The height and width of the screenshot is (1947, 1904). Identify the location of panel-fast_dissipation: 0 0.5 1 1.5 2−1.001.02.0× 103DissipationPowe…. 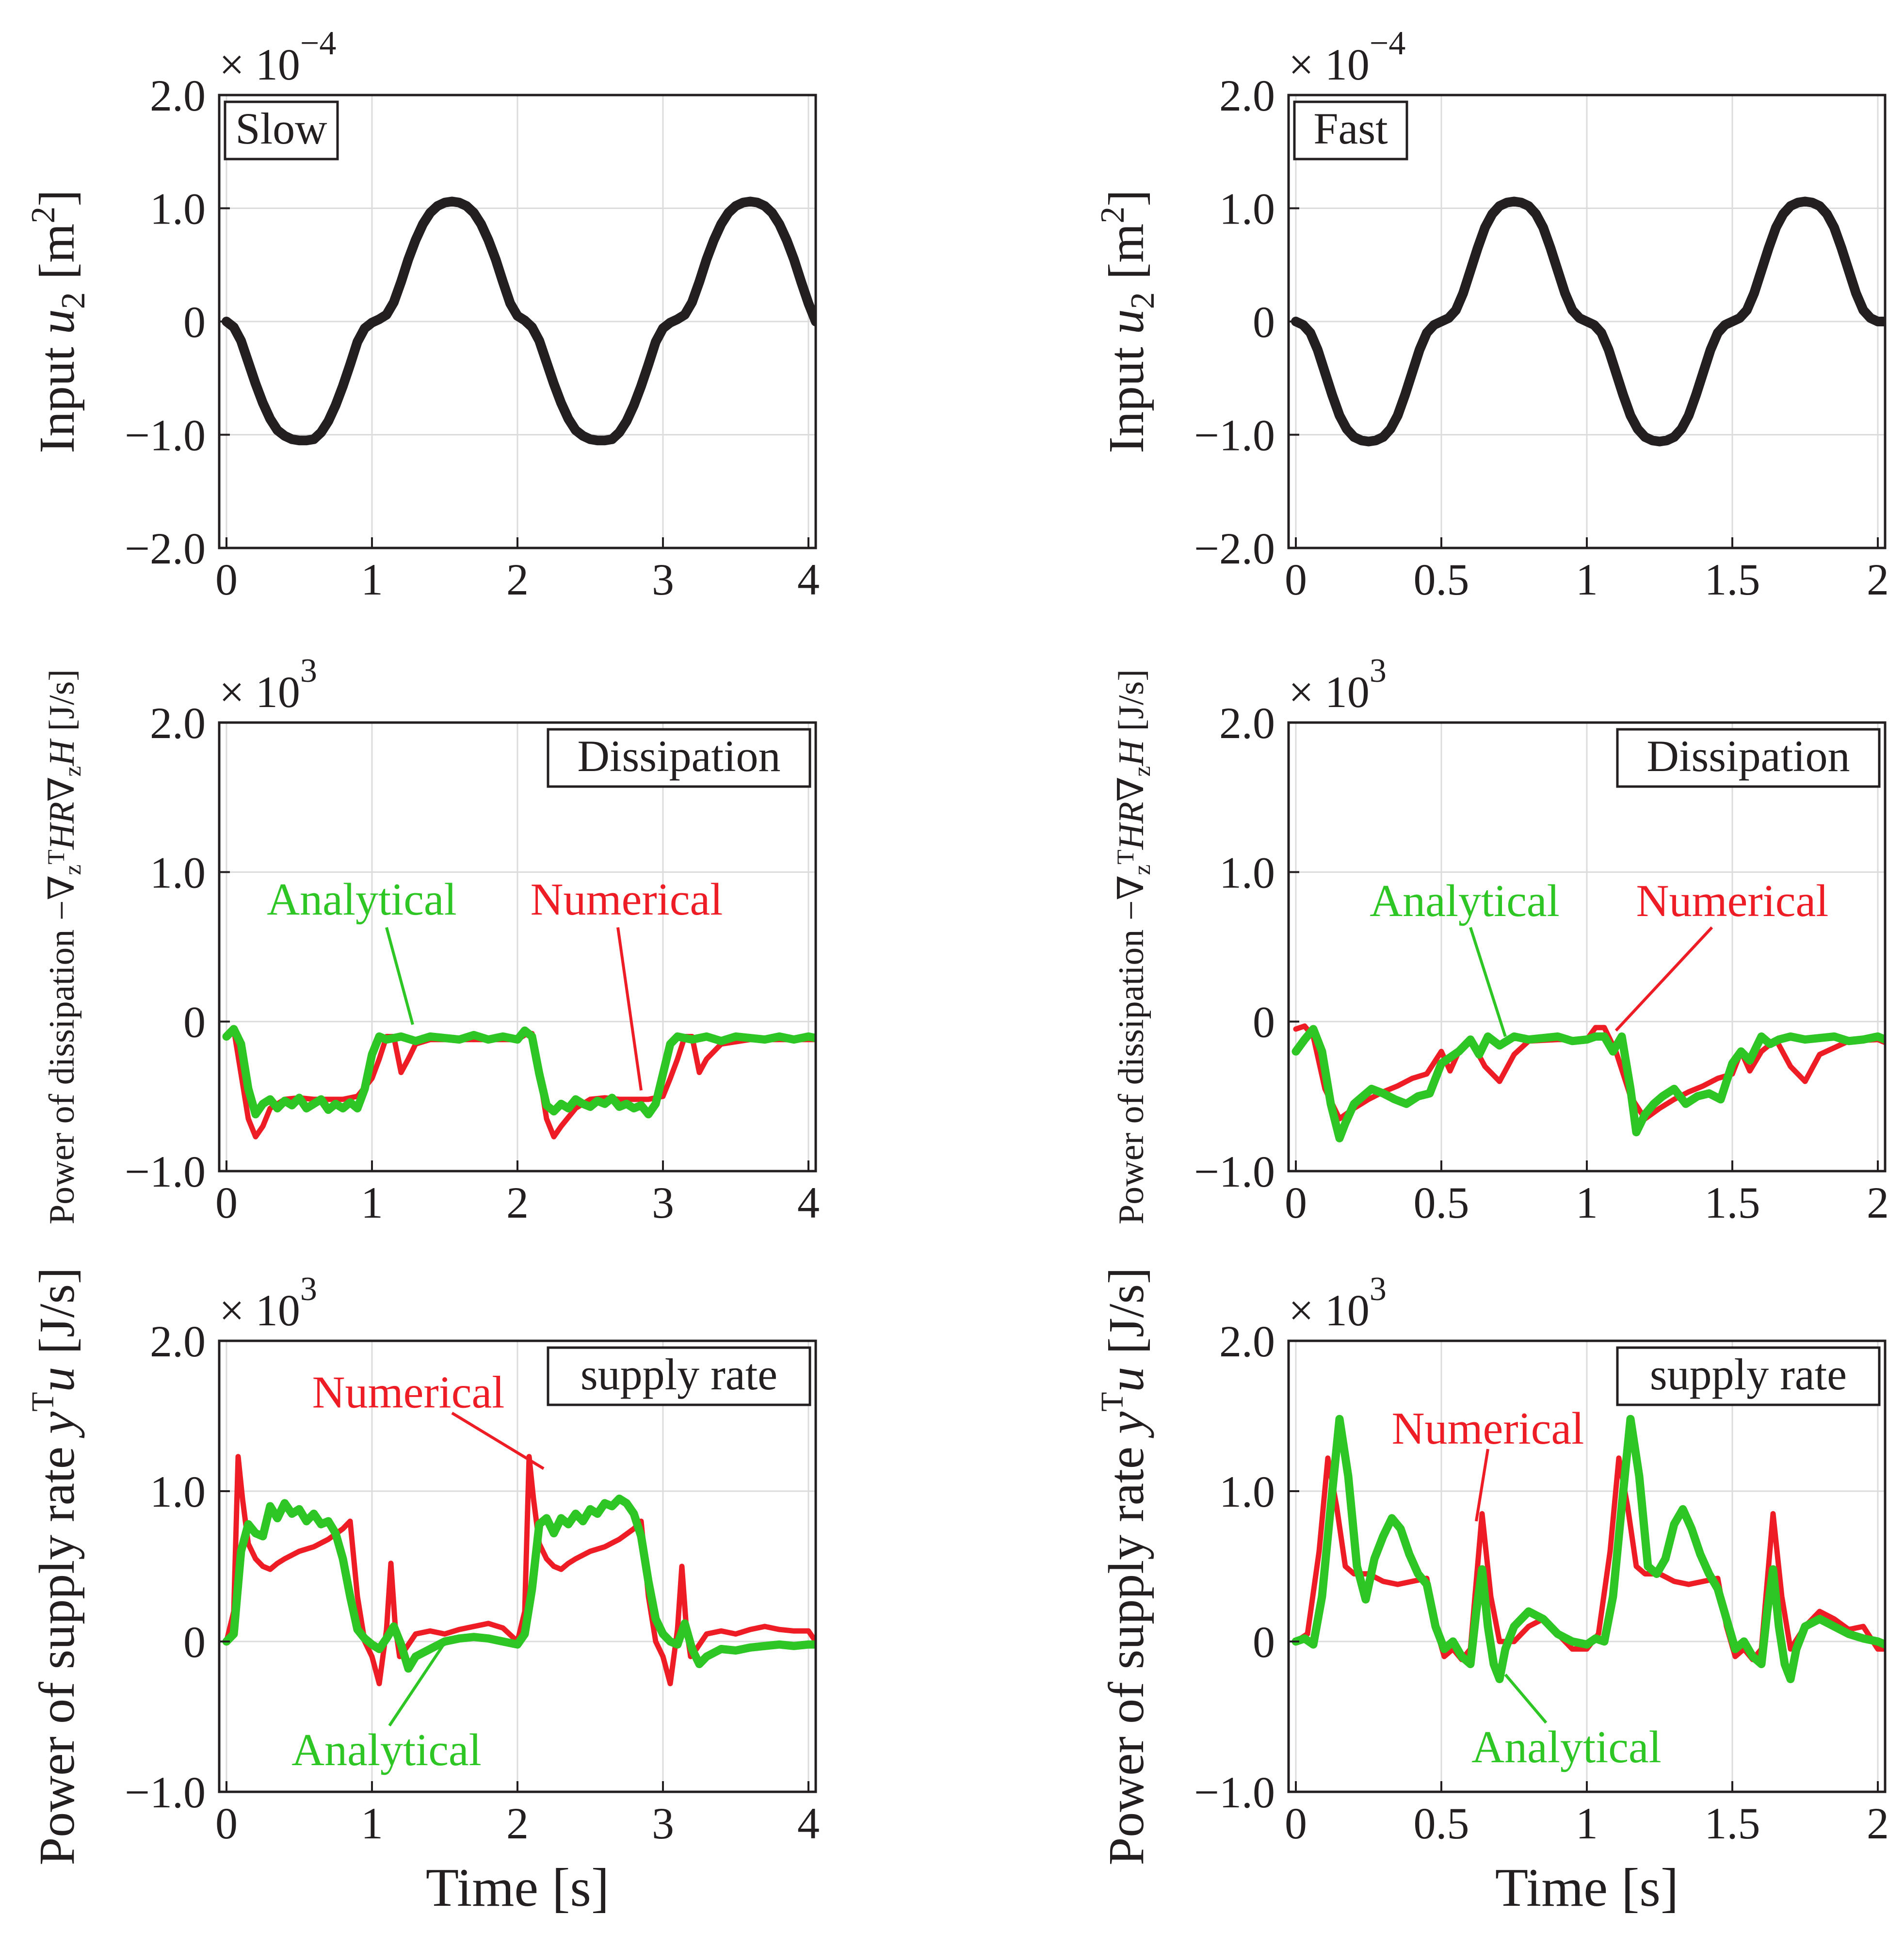
(1500, 939).